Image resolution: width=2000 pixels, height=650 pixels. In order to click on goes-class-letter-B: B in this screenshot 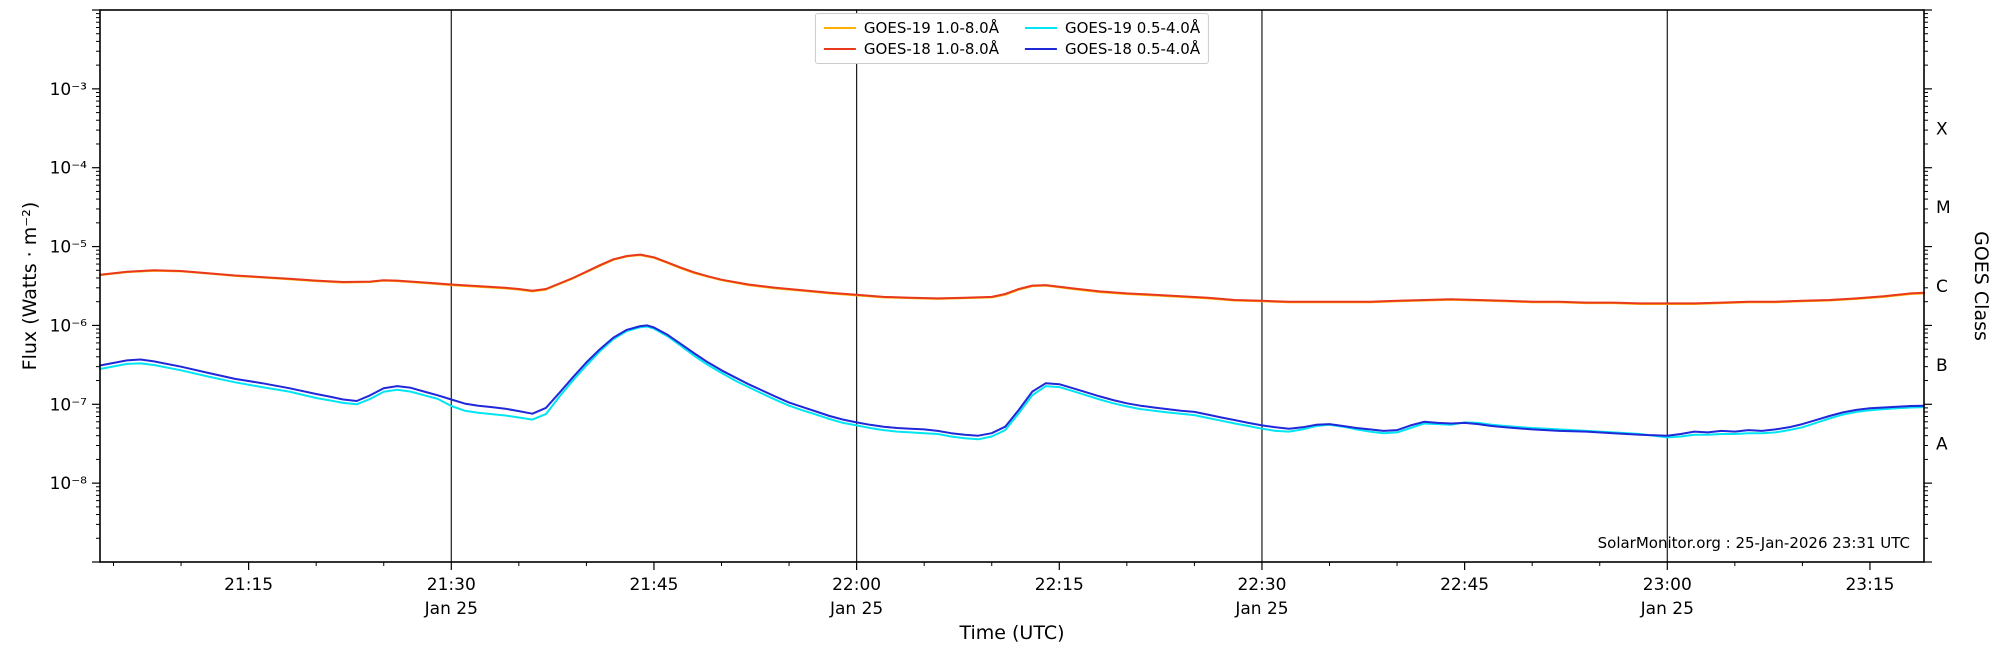, I will do `click(1942, 366)`.